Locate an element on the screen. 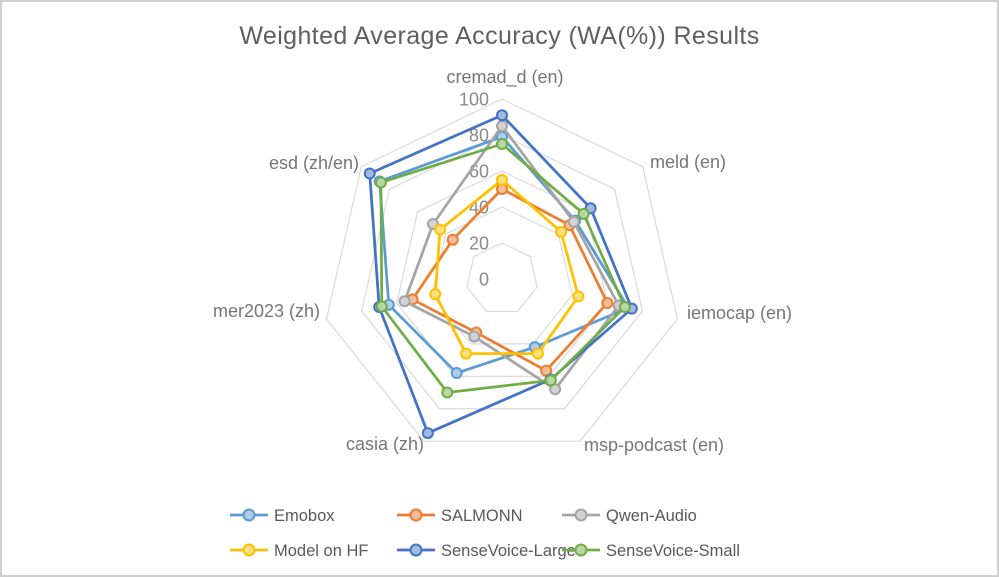 This screenshot has height=577, width=999. axis-label-2: iemocap (en) is located at coordinates (739, 313).